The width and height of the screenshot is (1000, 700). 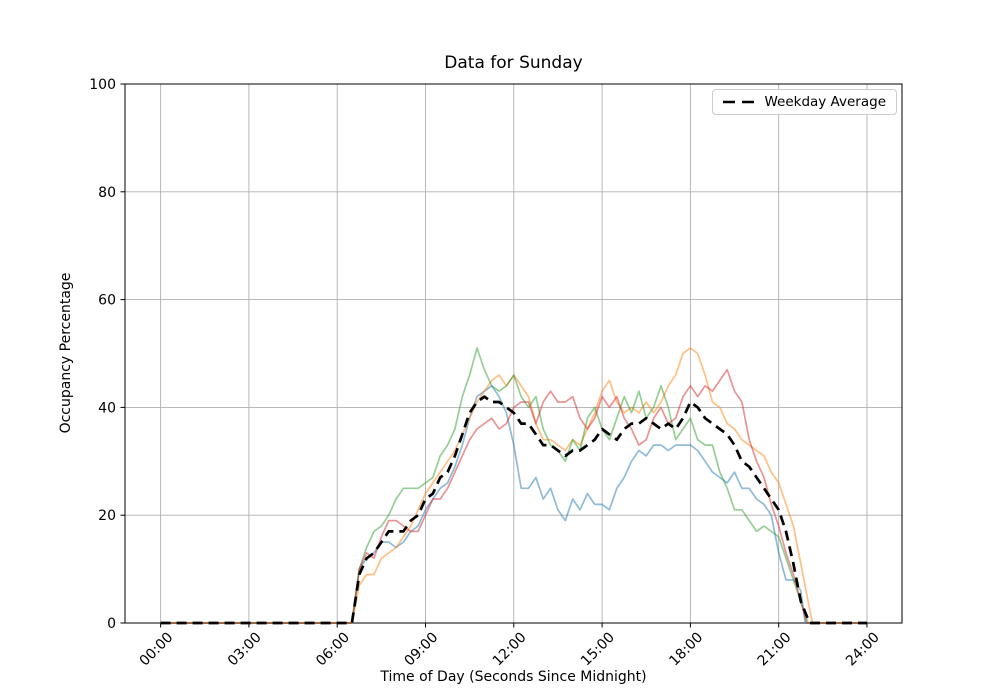 What do you see at coordinates (775, 650) in the screenshot?
I see `x-tick-label: 21:00` at bounding box center [775, 650].